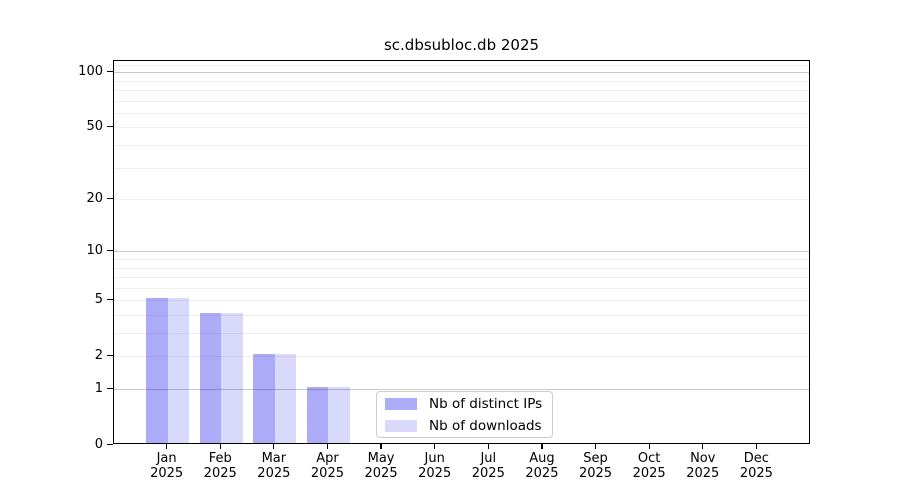 The width and height of the screenshot is (900, 500). Describe the element at coordinates (488, 466) in the screenshot. I see `x-tick-label: Jul 2025` at that location.